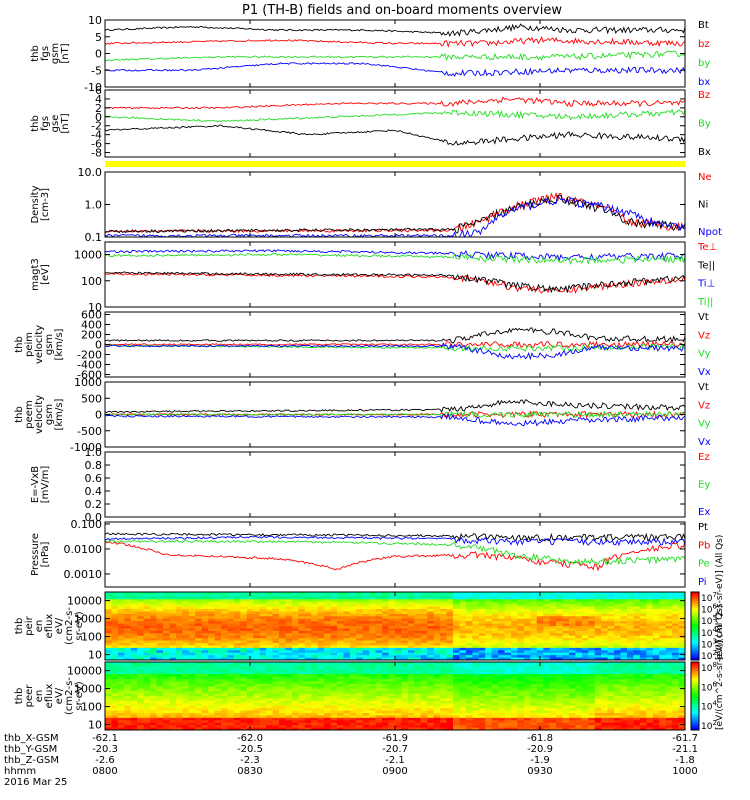  I want to click on svg-text: sr-eV), so click(79, 625).